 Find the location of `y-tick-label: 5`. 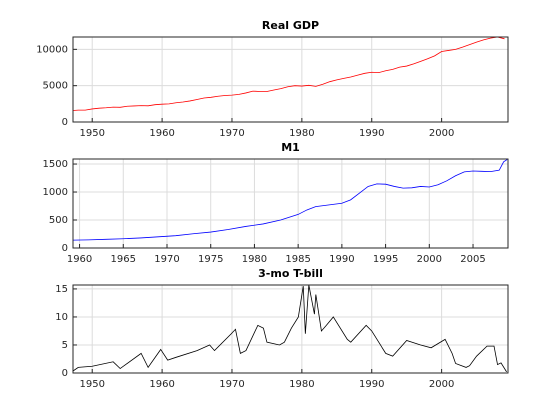

y-tick-label: 5 is located at coordinates (65, 345).